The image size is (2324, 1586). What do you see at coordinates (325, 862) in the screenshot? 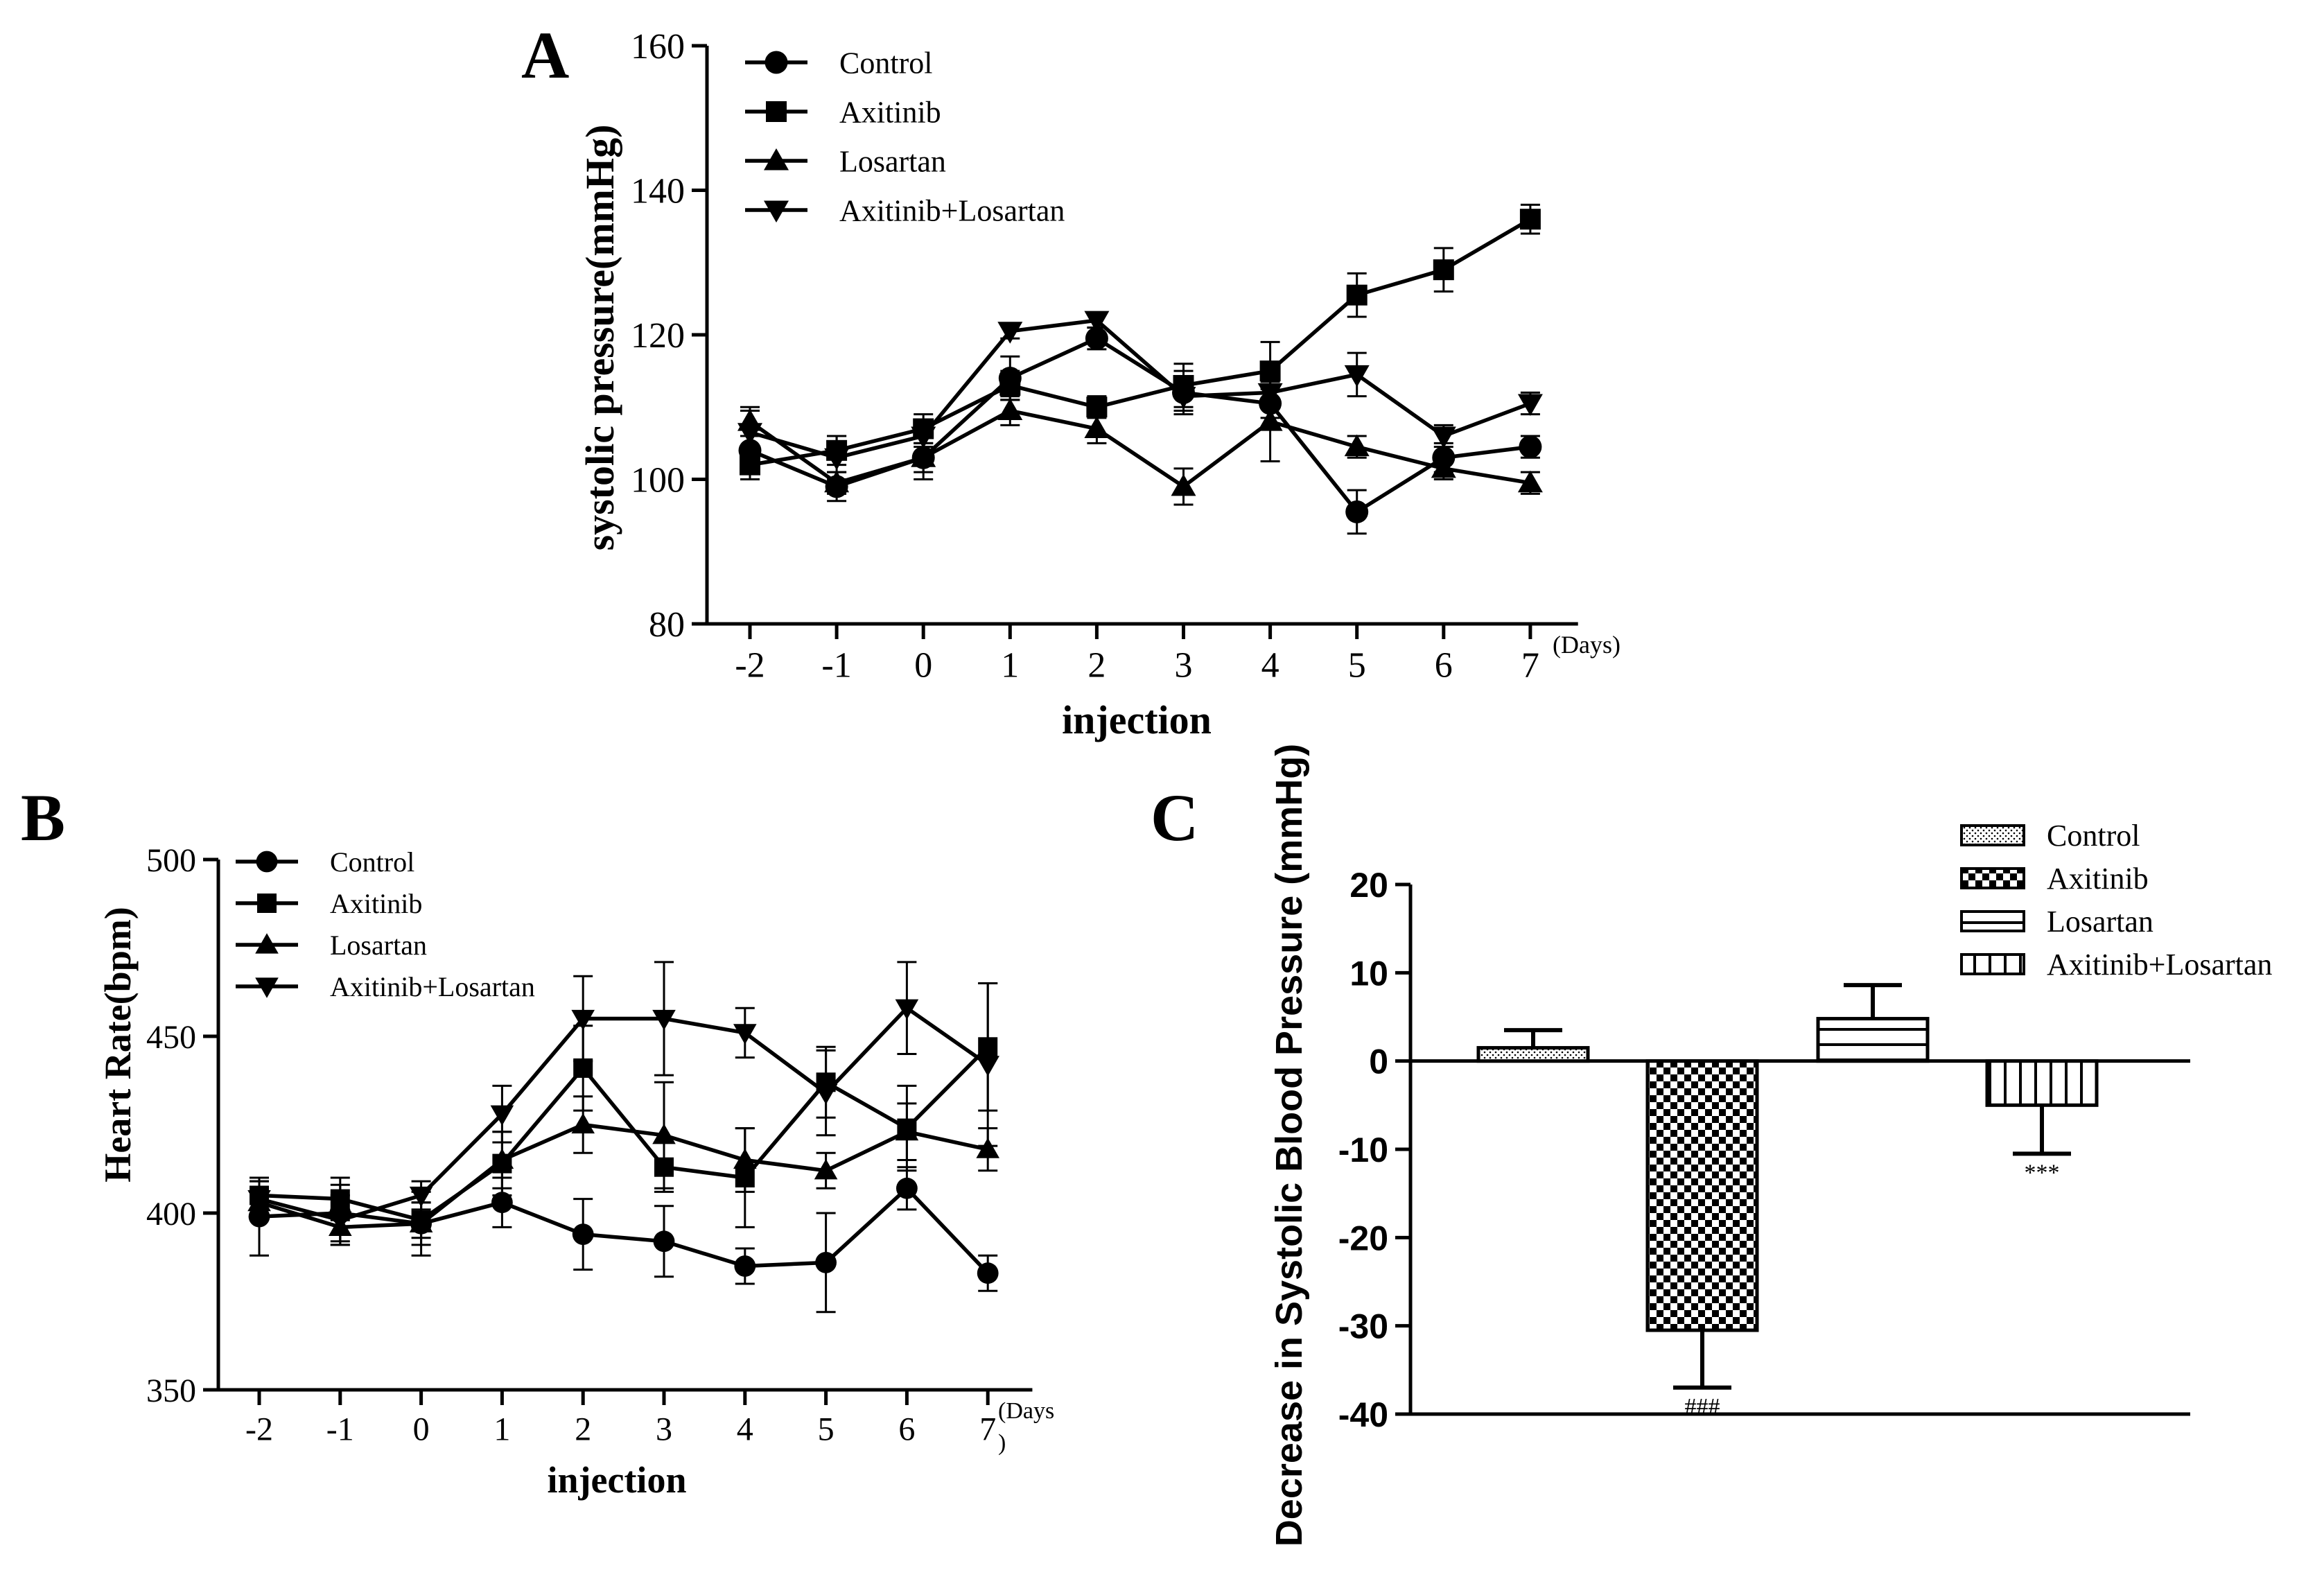
I see `panel-b-legend-item-control: Control` at bounding box center [325, 862].